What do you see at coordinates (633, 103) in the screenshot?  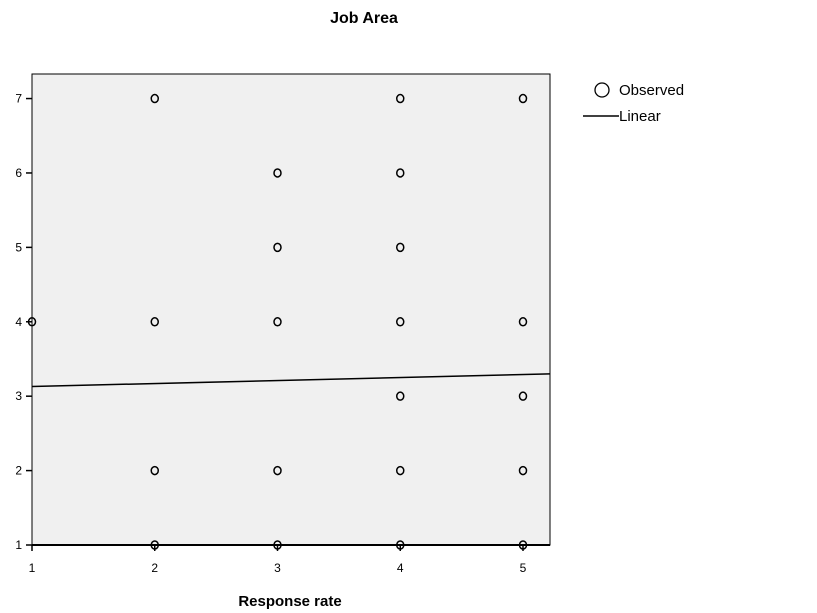 I see `legend: Observed Linear` at bounding box center [633, 103].